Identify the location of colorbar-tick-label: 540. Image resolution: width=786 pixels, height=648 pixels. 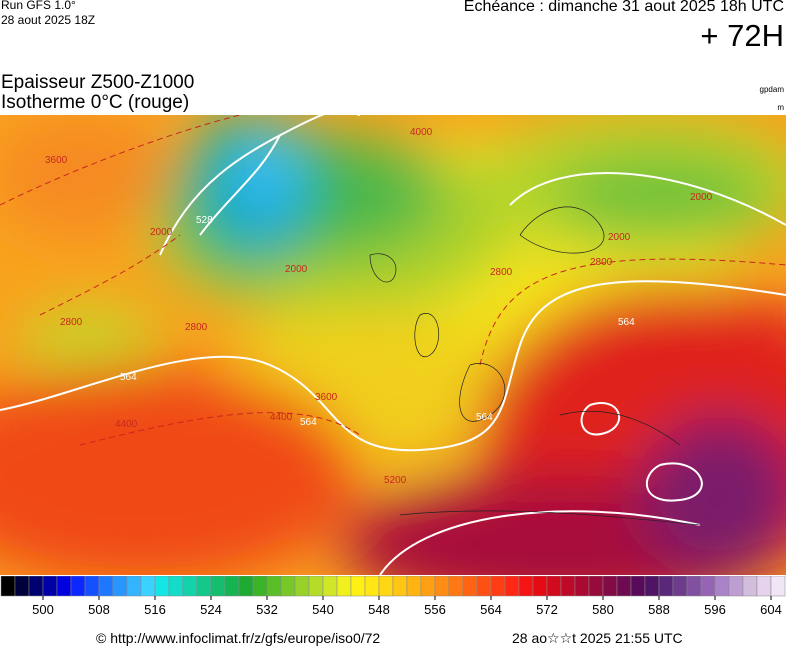
(323, 609).